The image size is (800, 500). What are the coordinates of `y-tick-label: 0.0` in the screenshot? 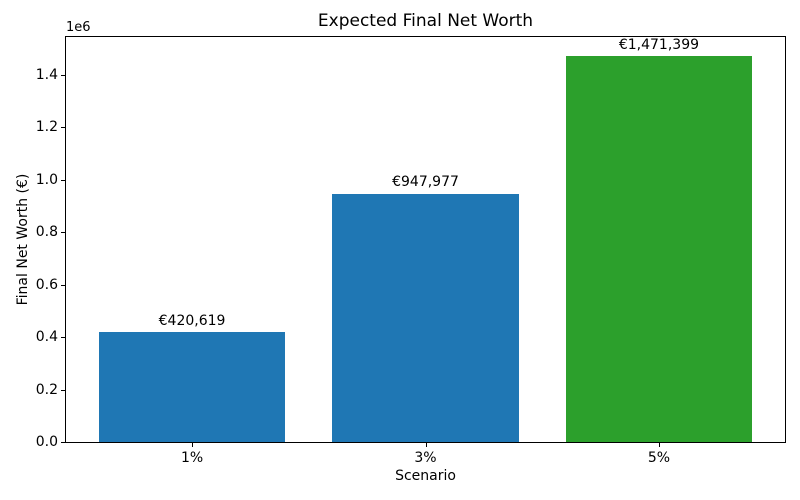 It's located at (46, 442).